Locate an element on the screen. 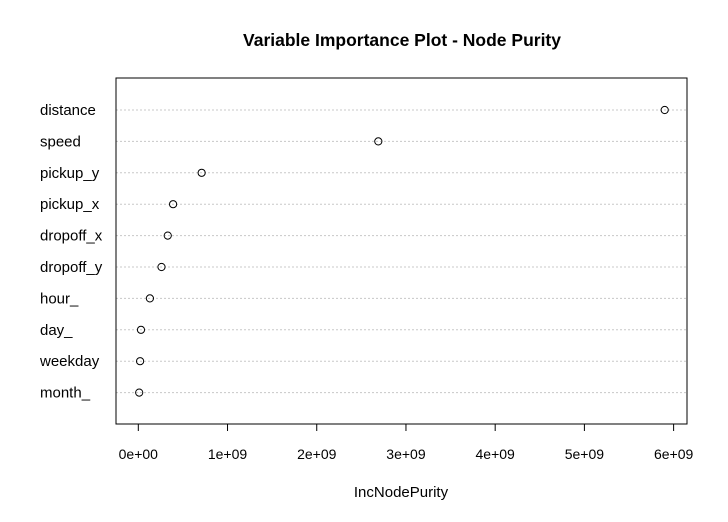 The image size is (728, 522). variable-label: pickup_y is located at coordinates (70, 173).